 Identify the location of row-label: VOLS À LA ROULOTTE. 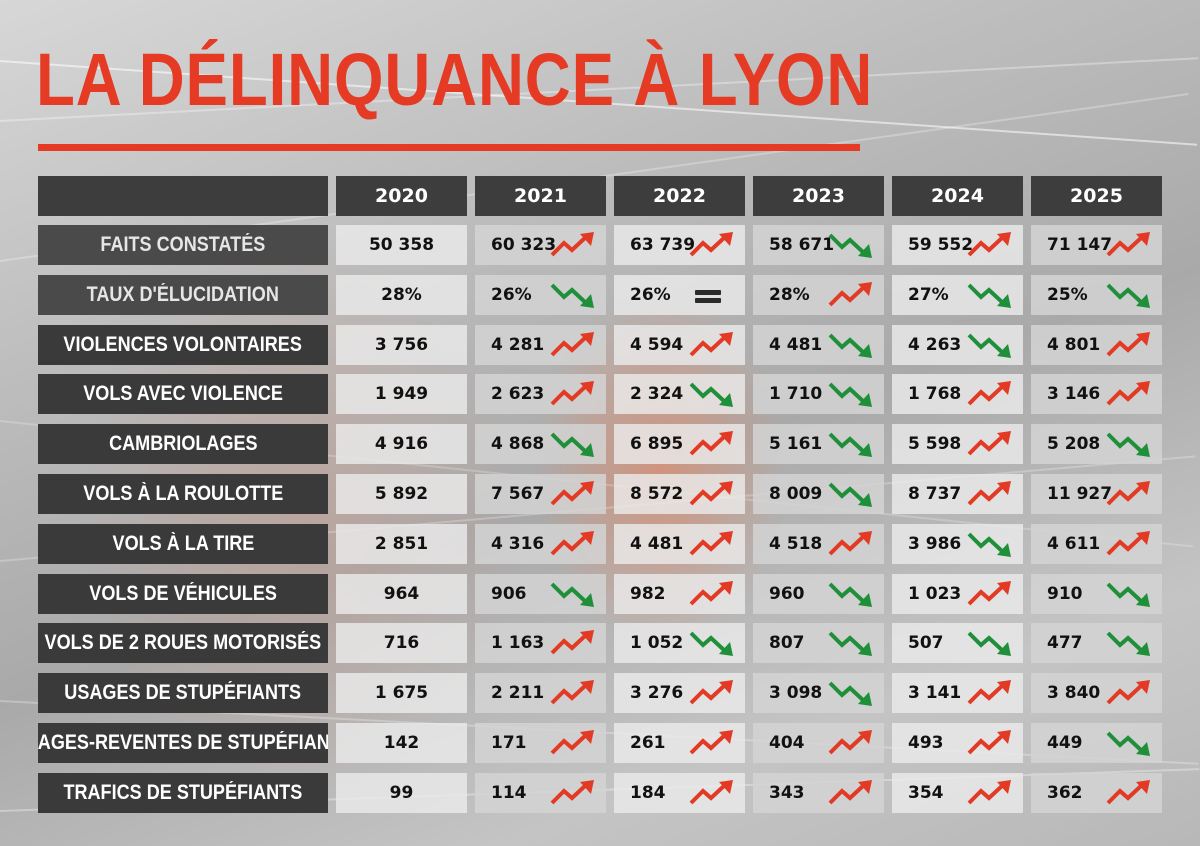
(183, 494).